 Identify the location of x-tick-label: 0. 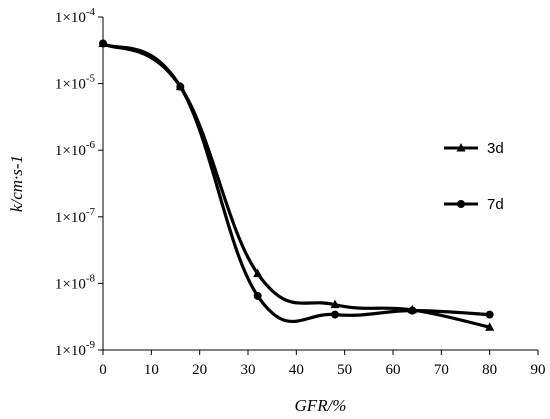
(103, 370).